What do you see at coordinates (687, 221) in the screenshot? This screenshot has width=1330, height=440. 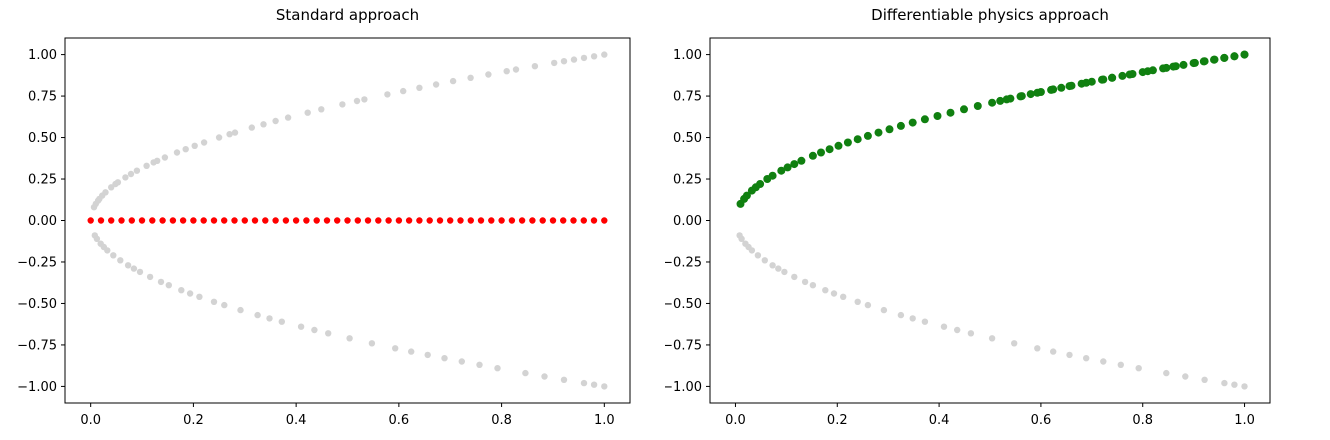 I see `y-tick-label: 0.00` at bounding box center [687, 221].